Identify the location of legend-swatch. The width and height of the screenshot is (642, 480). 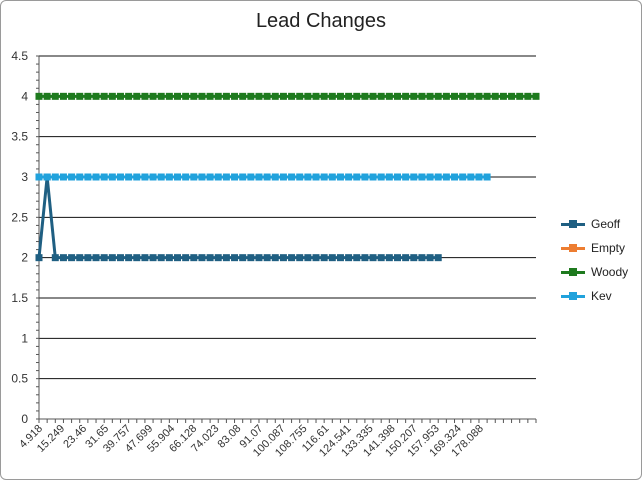
(573, 224).